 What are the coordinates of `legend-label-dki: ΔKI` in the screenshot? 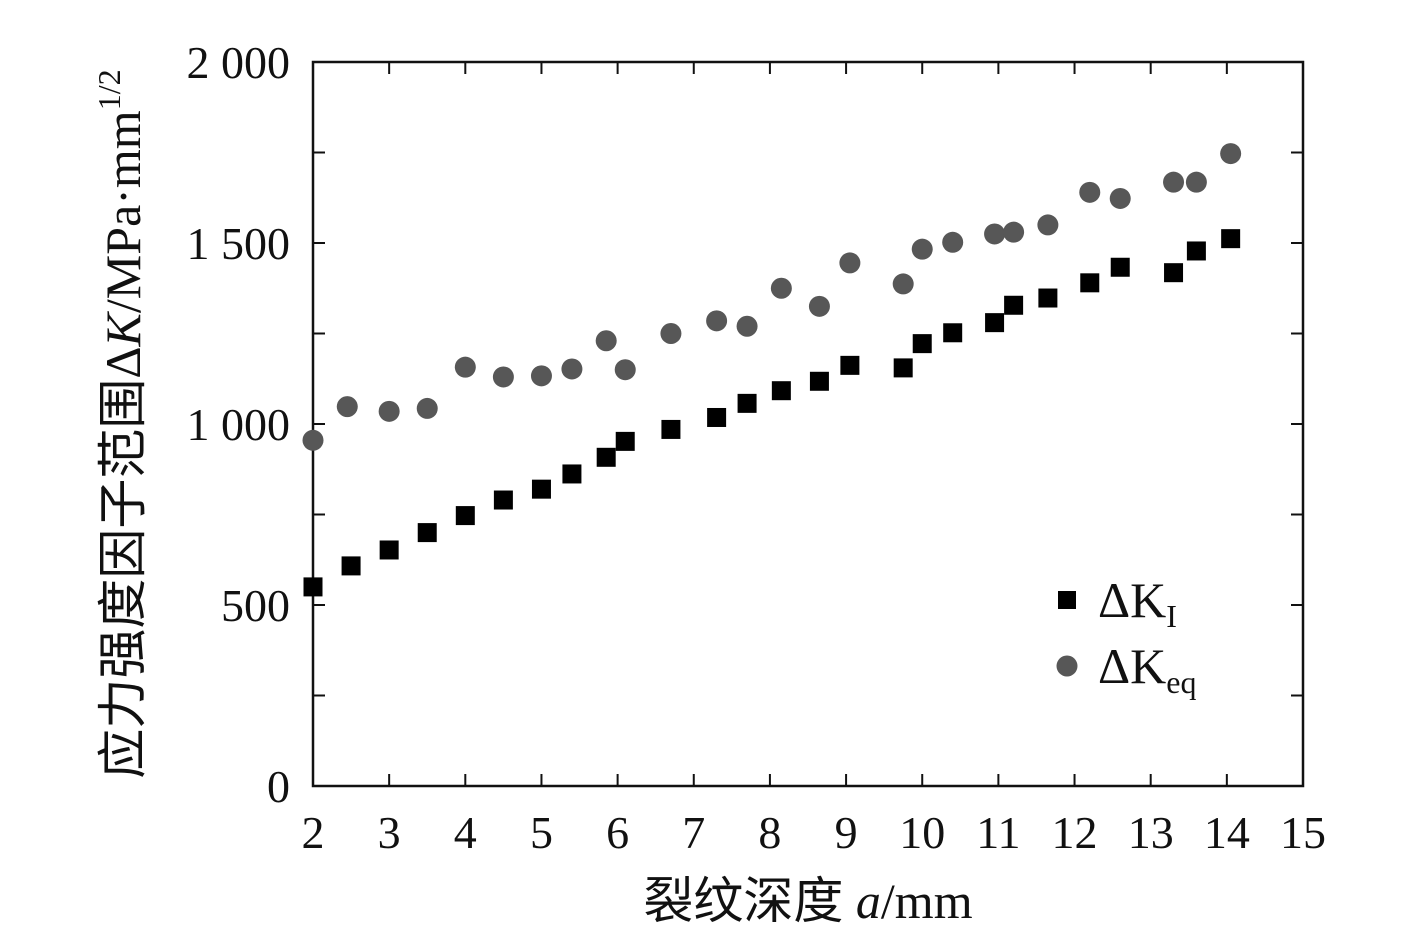 It's located at (1137, 603).